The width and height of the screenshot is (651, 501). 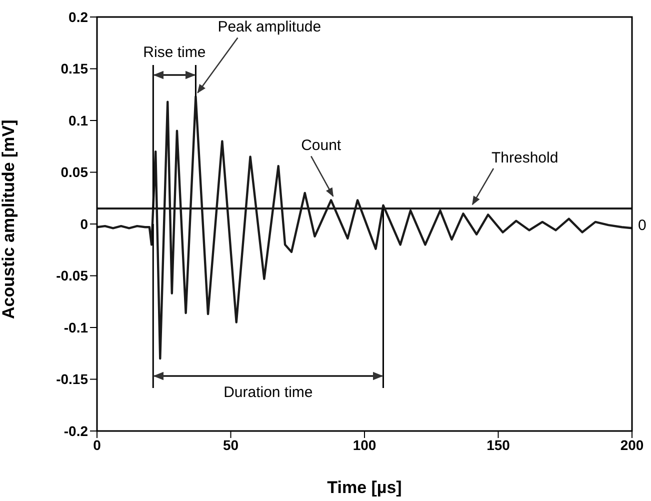 I want to click on x-tick-label: 150, so click(x=498, y=444).